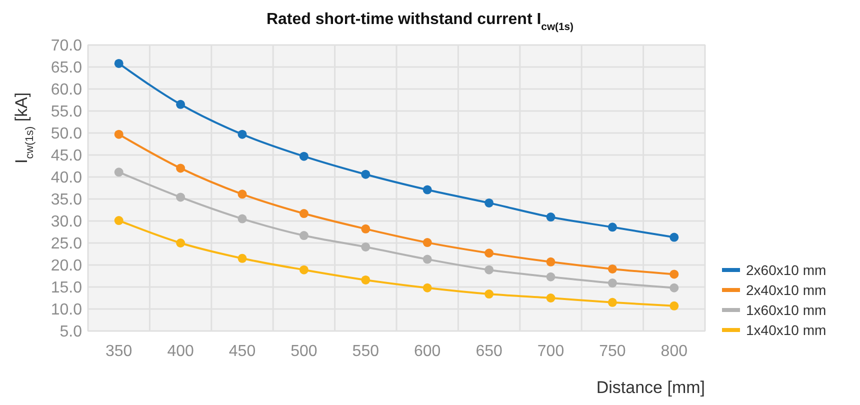 Image resolution: width=860 pixels, height=405 pixels. What do you see at coordinates (66, 112) in the screenshot?
I see `y-tick-label: 55.0` at bounding box center [66, 112].